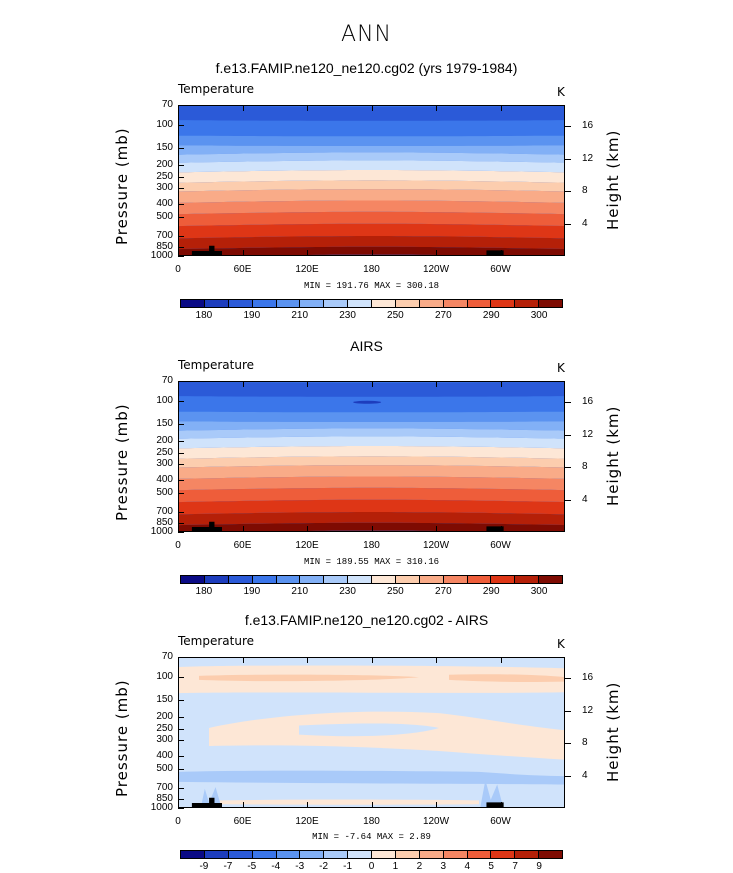  What do you see at coordinates (164, 203) in the screenshot?
I see `pressure-tick-label: 400` at bounding box center [164, 203].